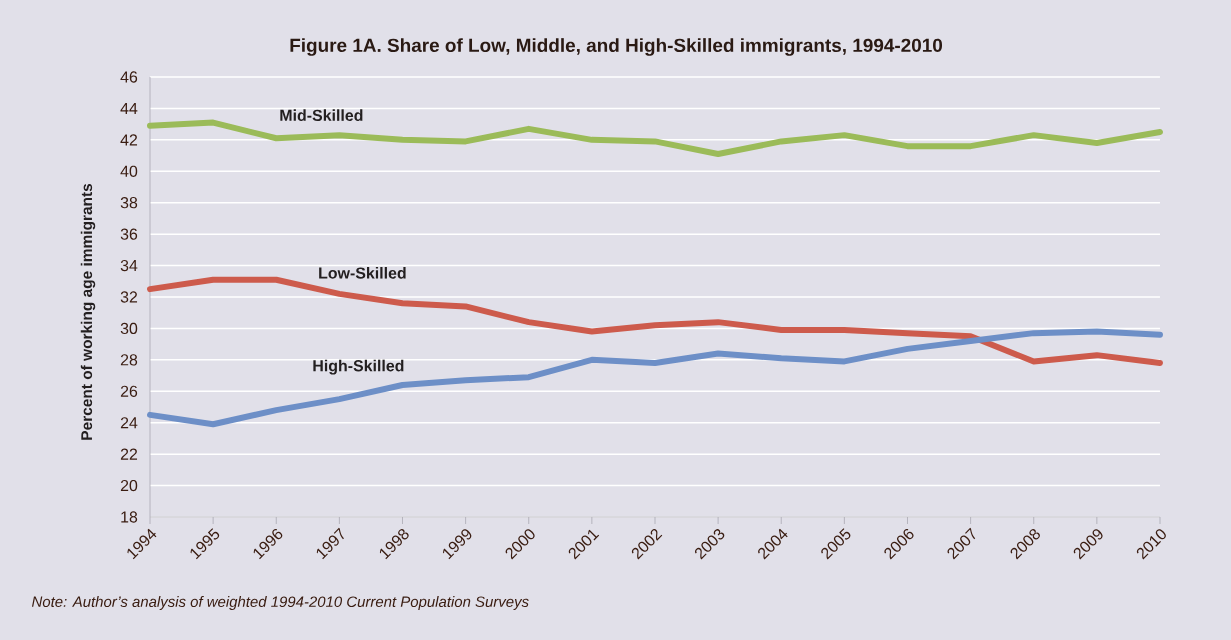 Image resolution: width=1231 pixels, height=640 pixels. What do you see at coordinates (280, 603) in the screenshot?
I see `text: Note: Author’s analysis of weighted 1994-2010 Current Population Surveys` at bounding box center [280, 603].